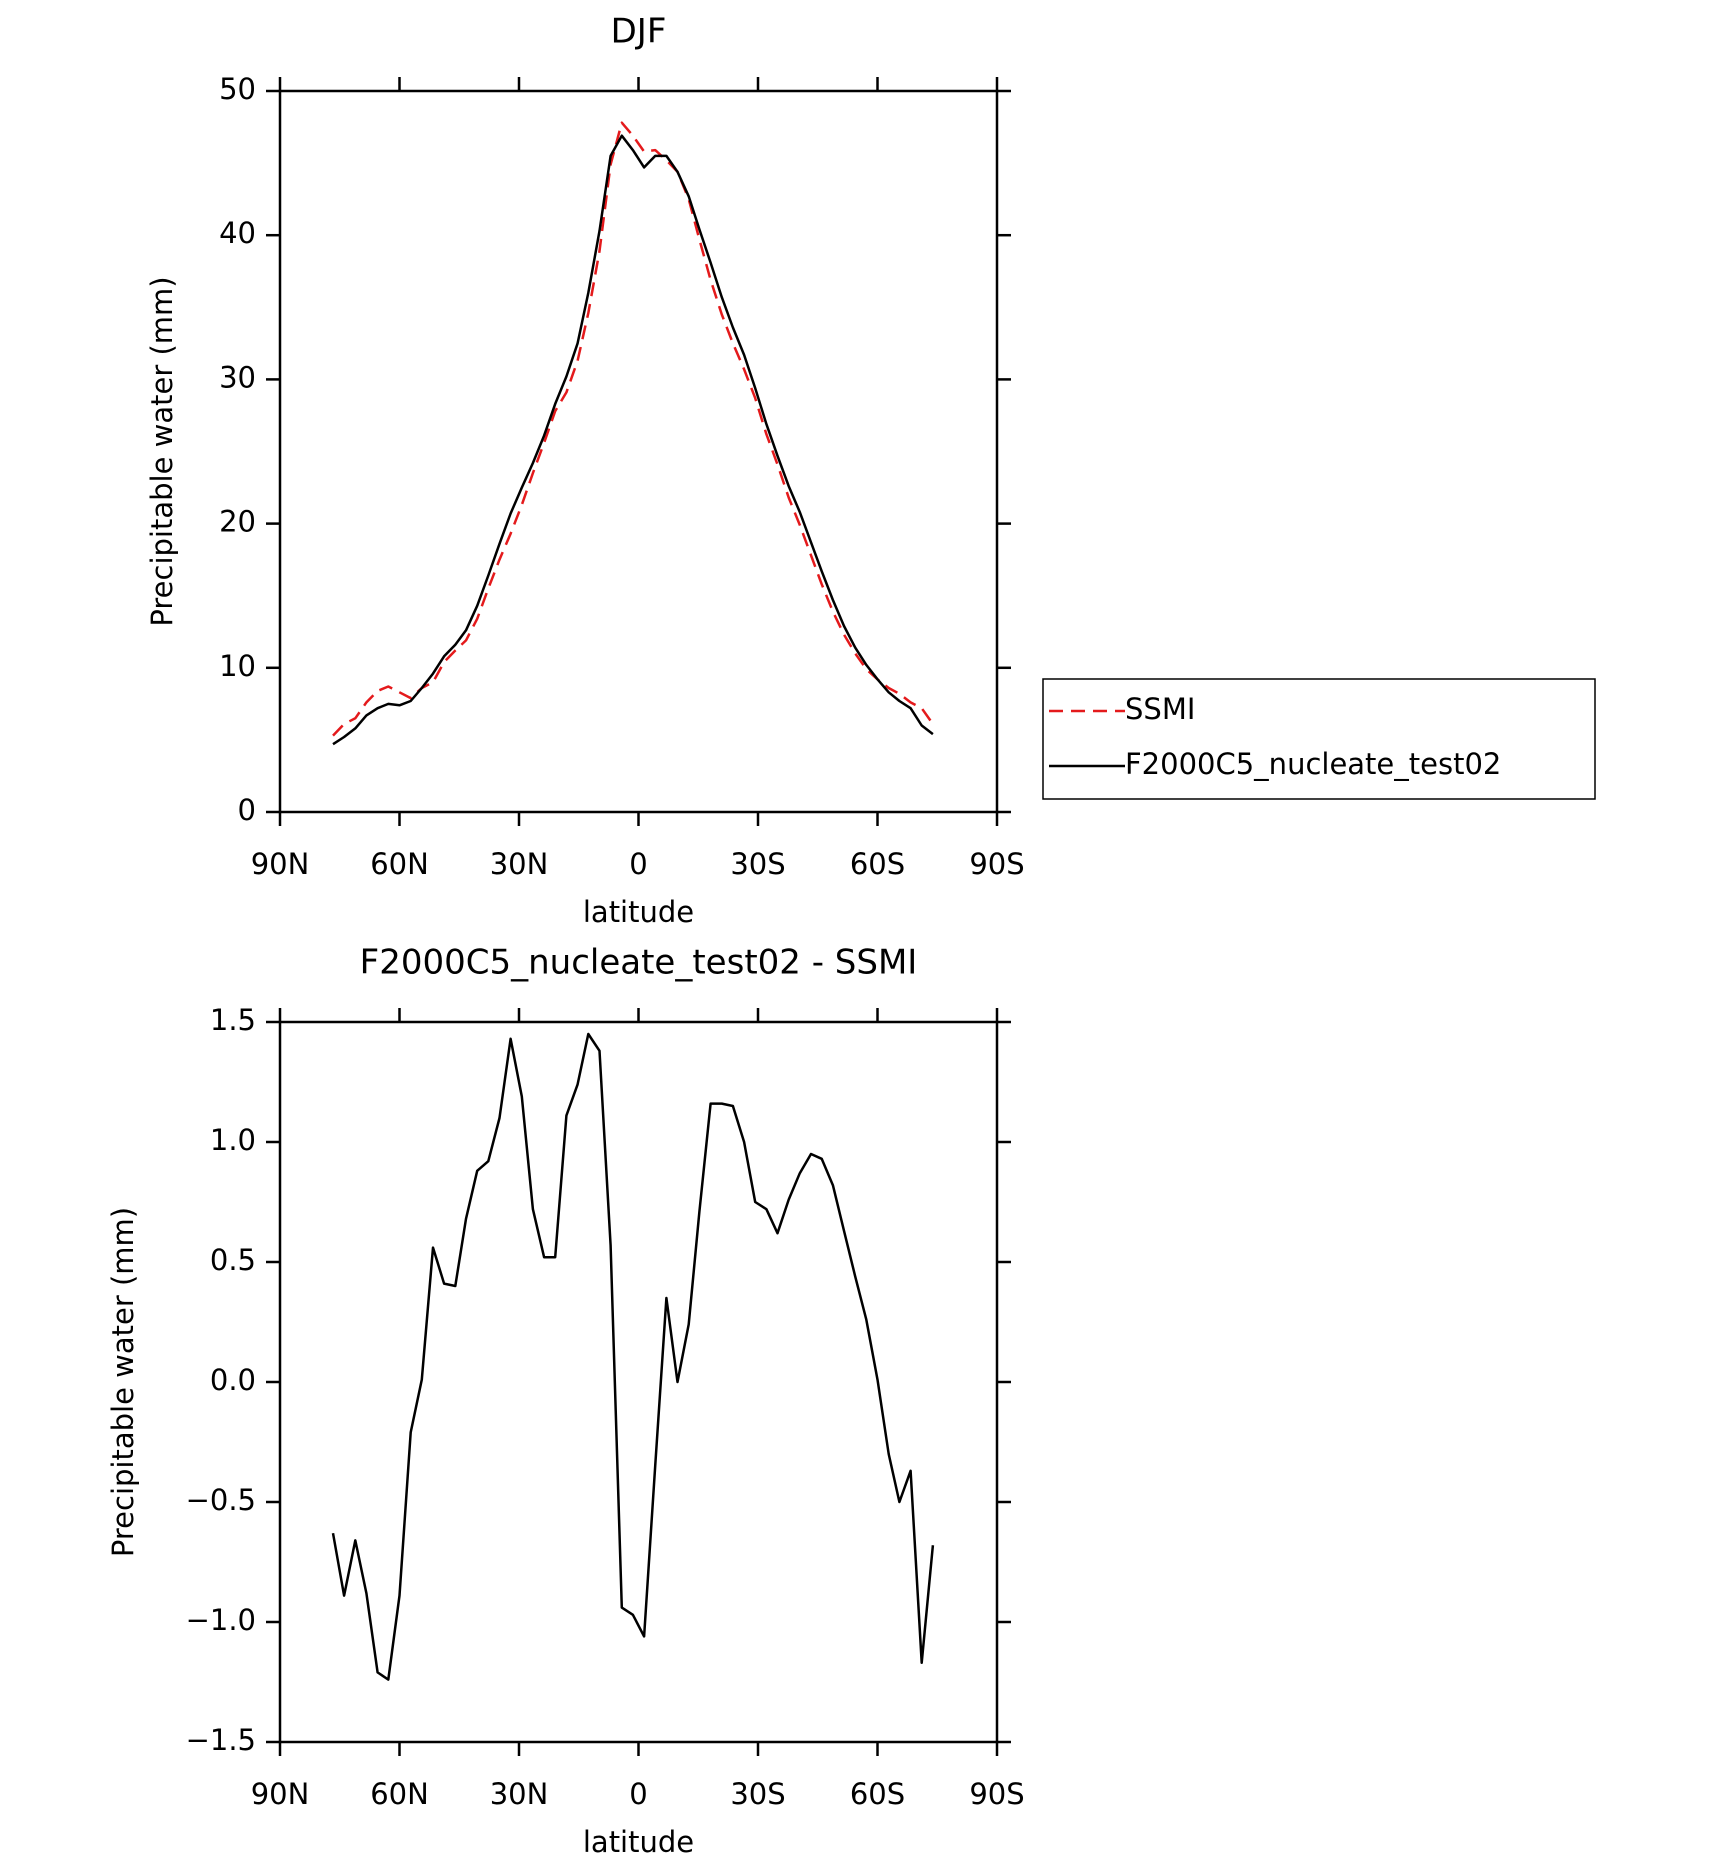  I want to click on y-tick-label: 50, so click(237, 89).